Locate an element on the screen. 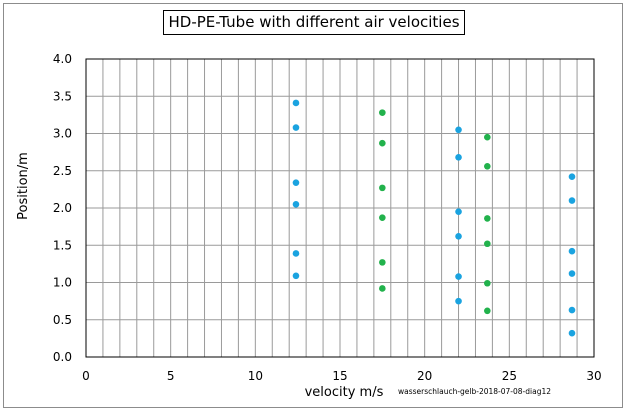 The width and height of the screenshot is (628, 414). x-tick-labels: 0 5 10 15 20 25 30 is located at coordinates (341, 376).